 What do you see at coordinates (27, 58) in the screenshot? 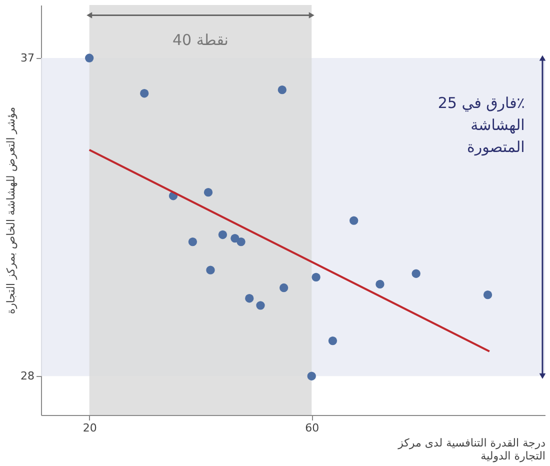
I see `y-tick-label: 37` at bounding box center [27, 58].